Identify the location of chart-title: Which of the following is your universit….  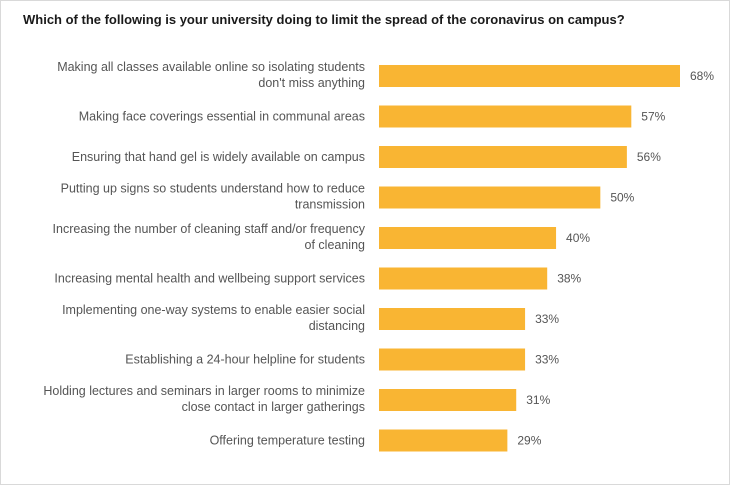
(324, 19).